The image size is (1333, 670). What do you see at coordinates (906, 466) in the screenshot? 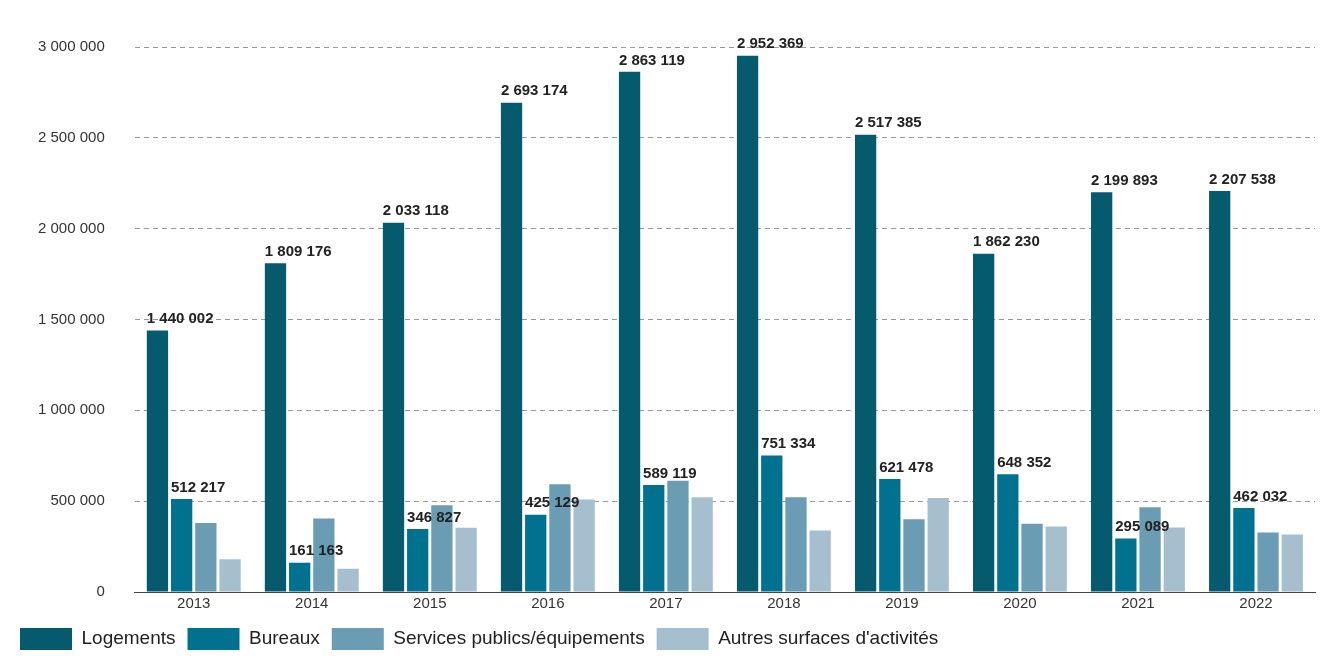
I see `data-label: 621 478` at bounding box center [906, 466].